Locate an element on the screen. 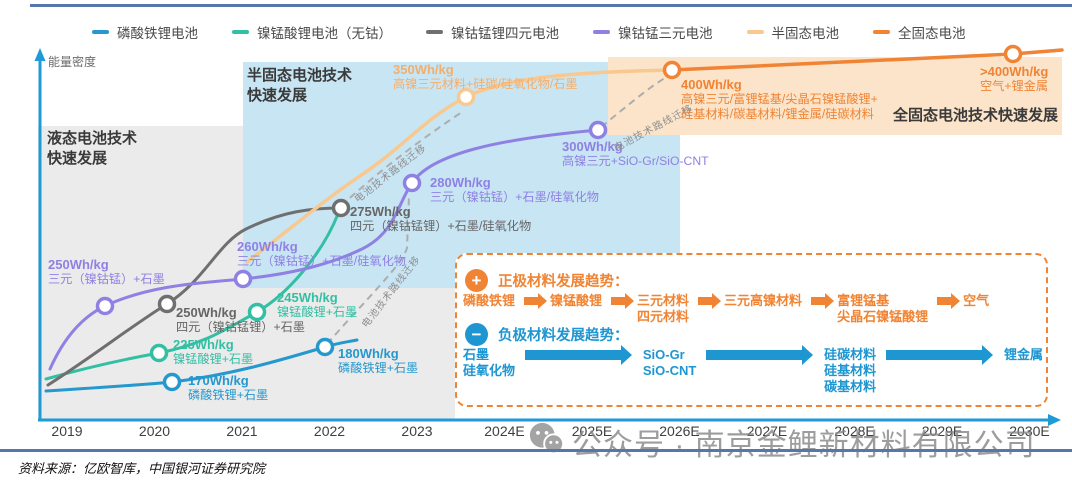  cathode-step: 富锂锰基 尖晶石镍锰酸锂 is located at coordinates (882, 309).